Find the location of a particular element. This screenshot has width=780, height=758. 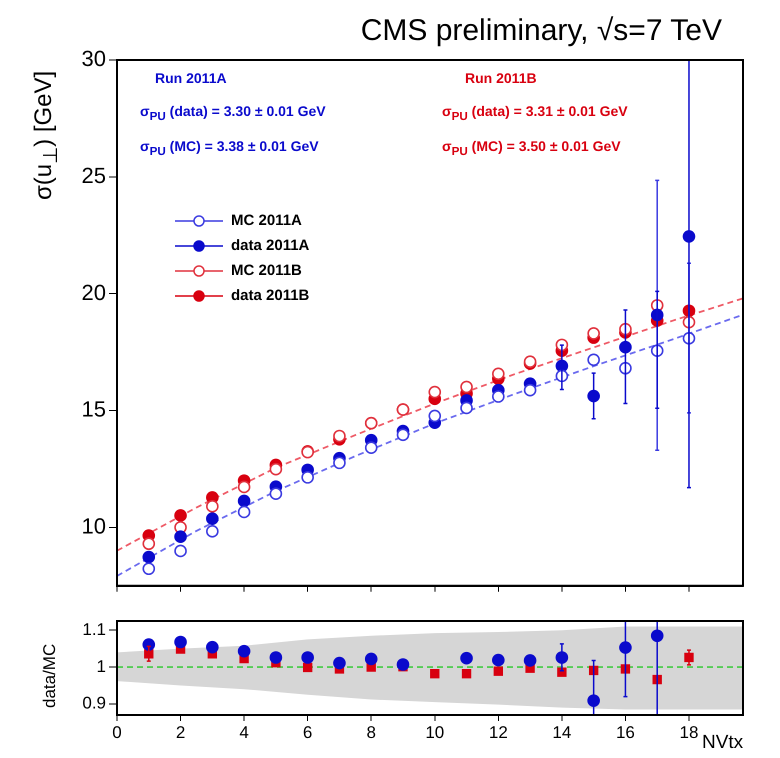

chart-title: CMS preliminary, √s=7 TeV is located at coordinates (541, 31).